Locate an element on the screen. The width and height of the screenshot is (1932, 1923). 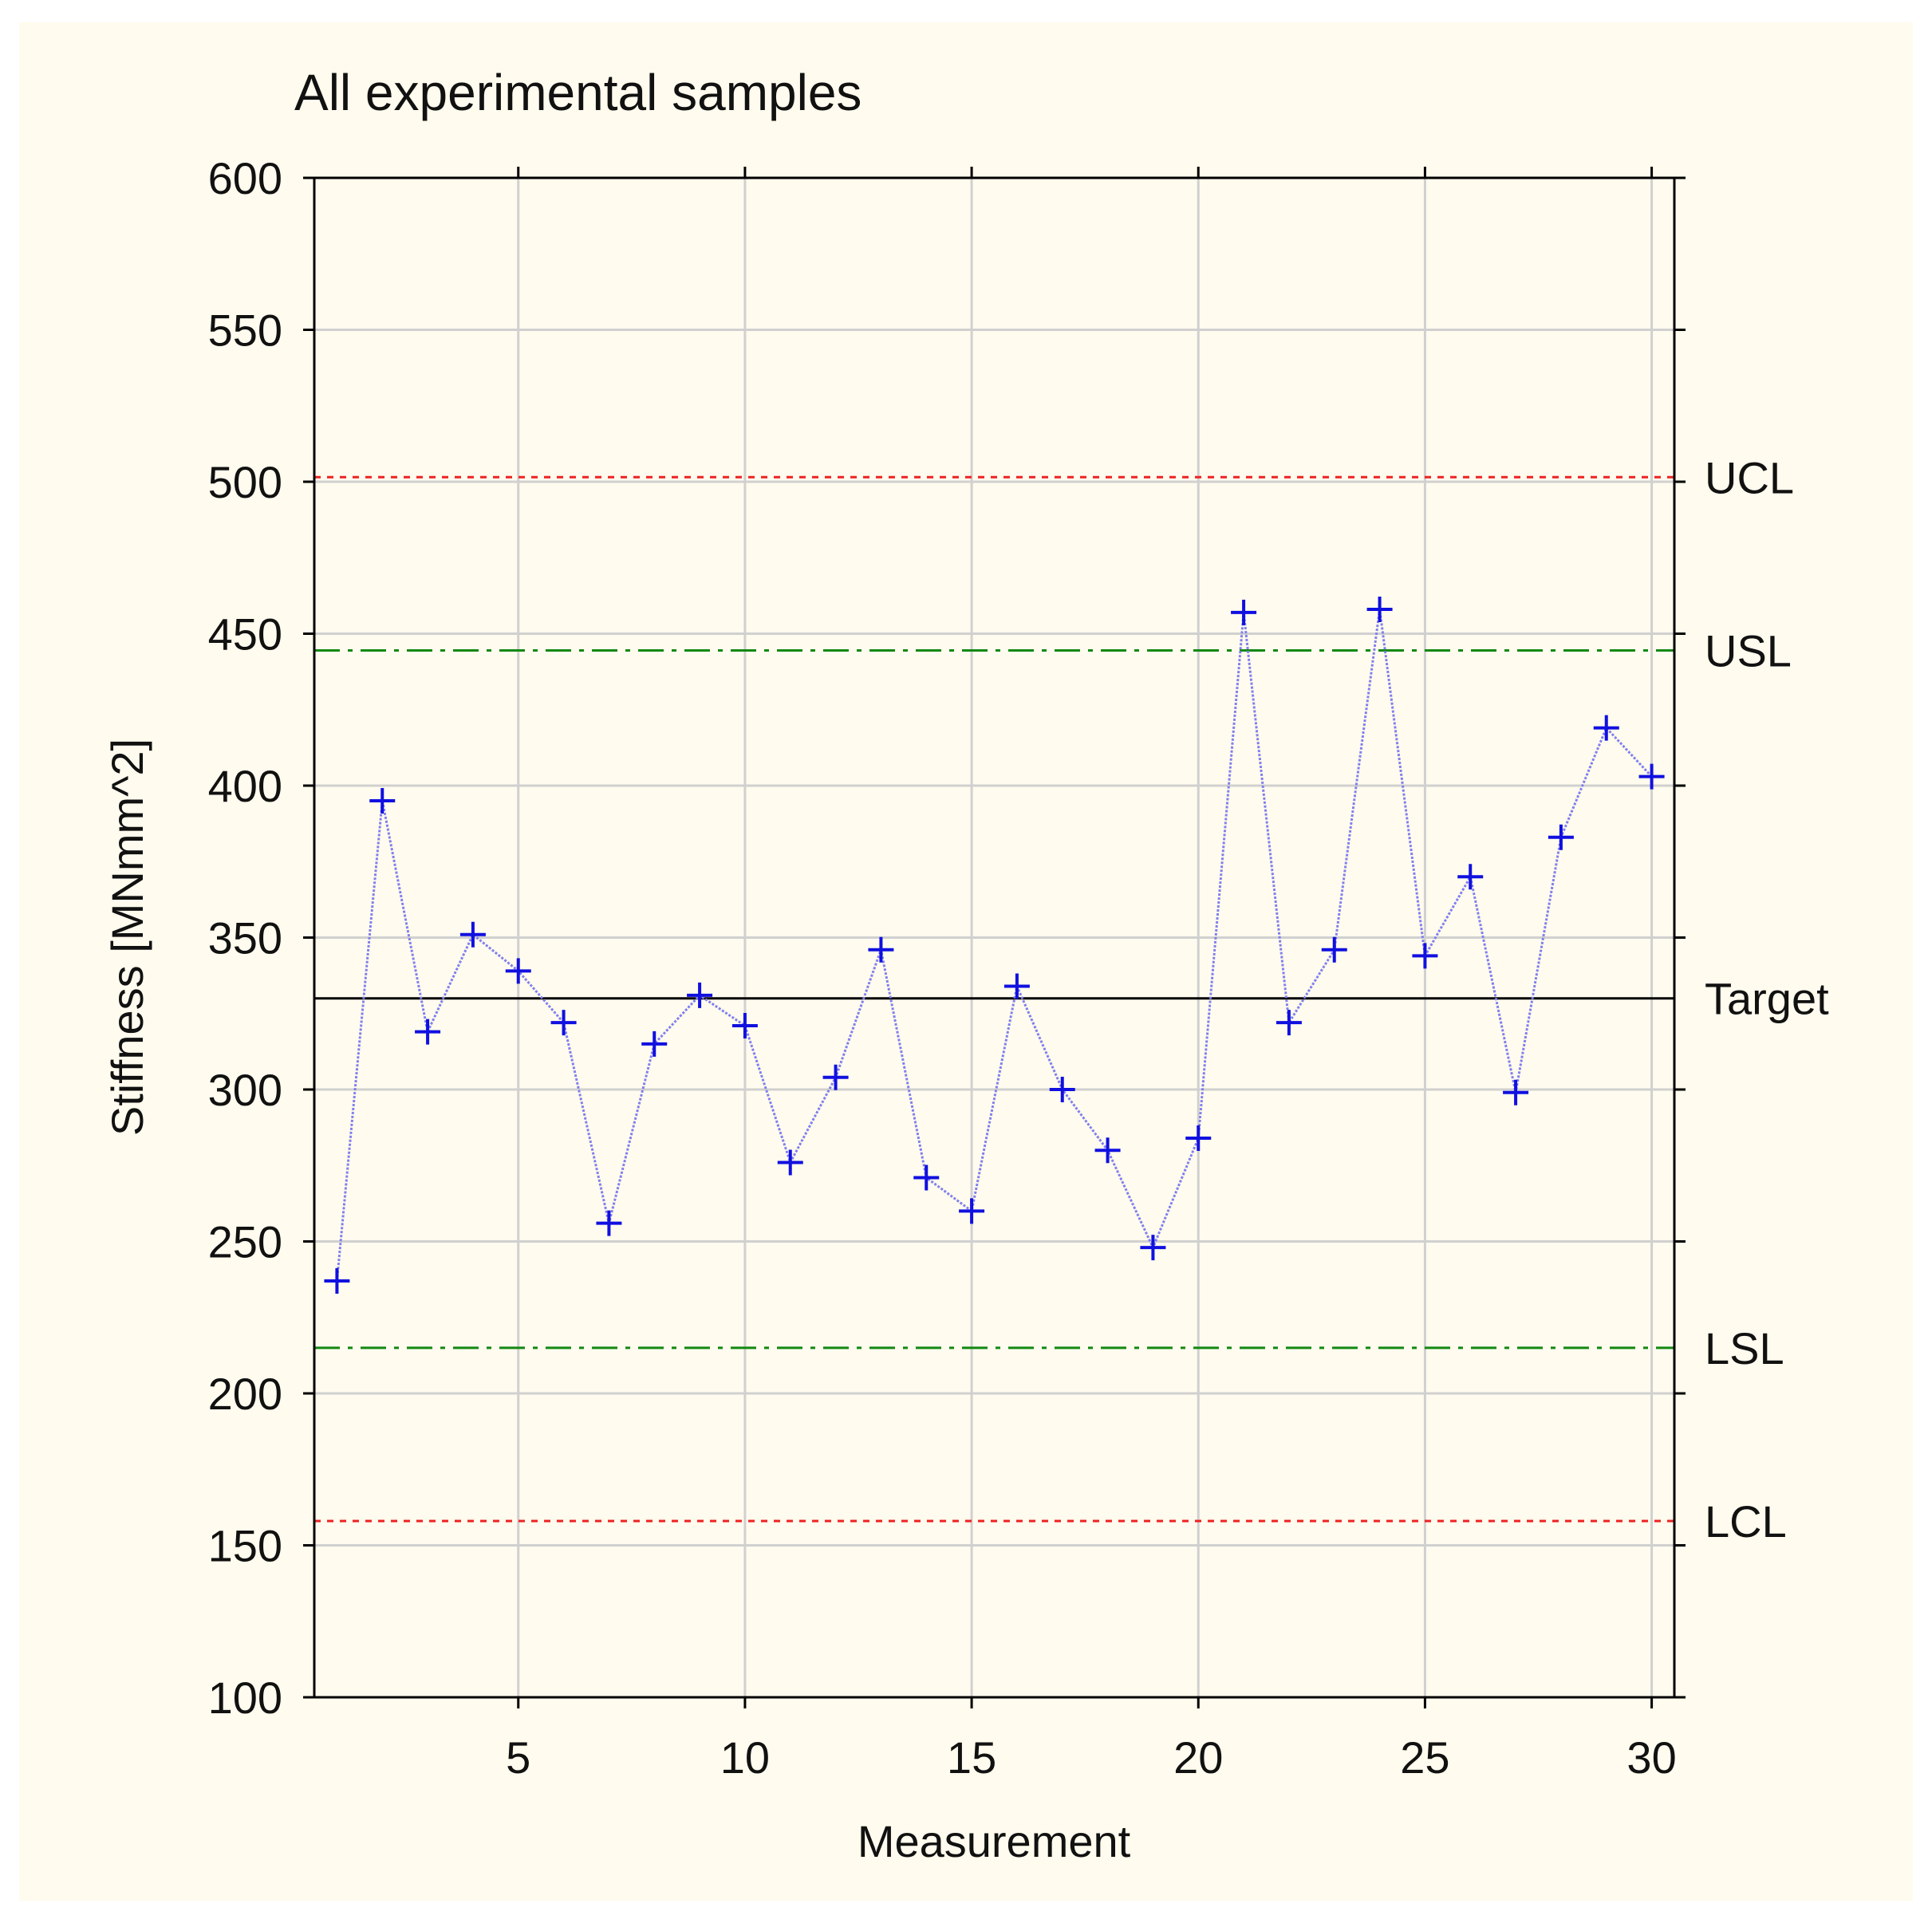
y-tick-label: 150 is located at coordinates (245, 1546).